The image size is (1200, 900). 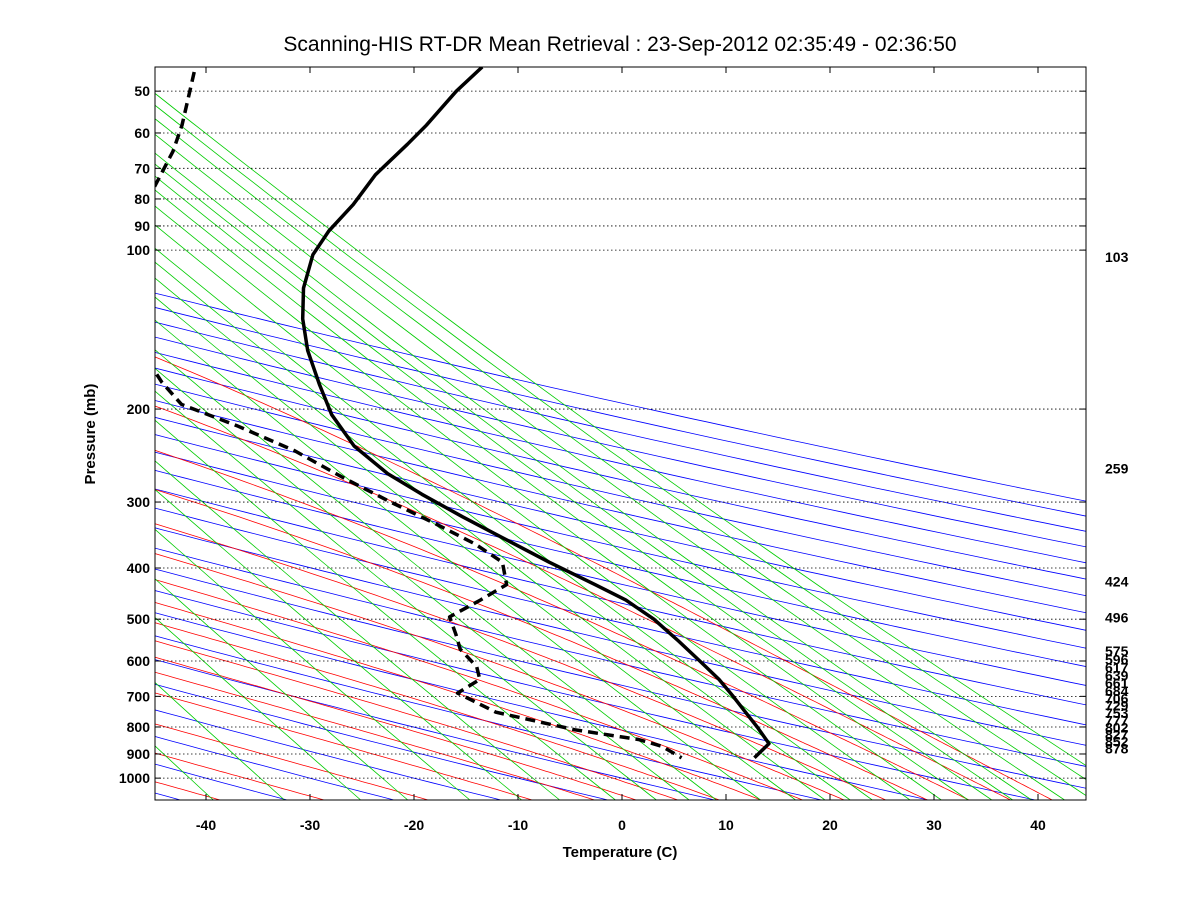 What do you see at coordinates (830, 825) in the screenshot?
I see `x-tick-label: 20` at bounding box center [830, 825].